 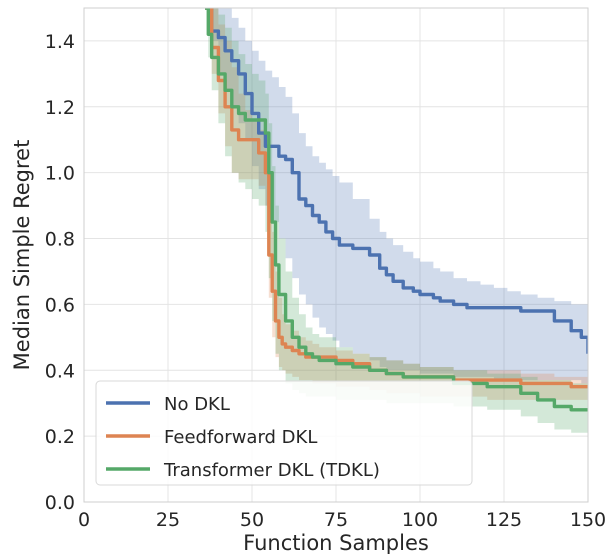 What do you see at coordinates (60, 108) in the screenshot?
I see `y-tick-label: 1.2` at bounding box center [60, 108].